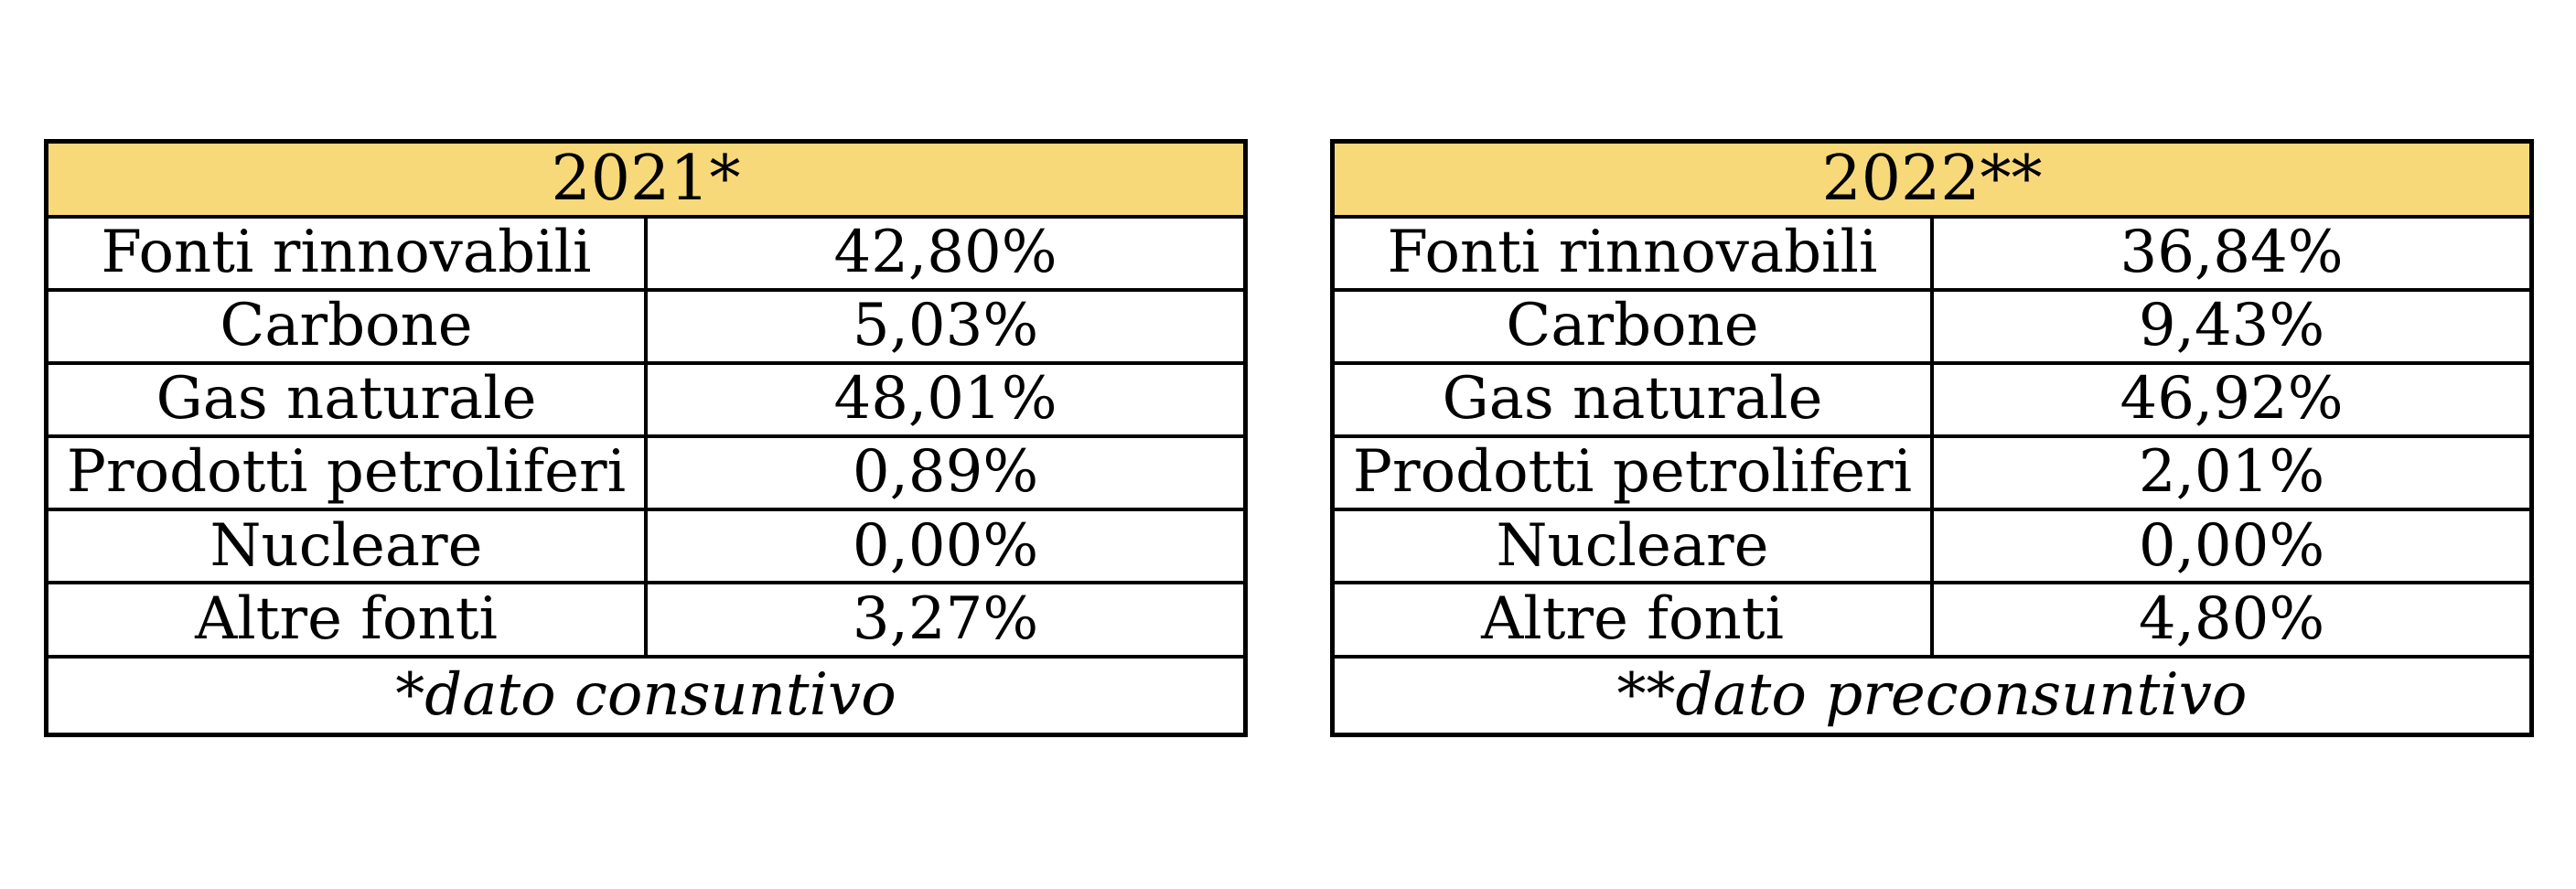 This screenshot has height=889, width=2576. What do you see at coordinates (946, 253) in the screenshot?
I see `share-value: 42,80%` at bounding box center [946, 253].